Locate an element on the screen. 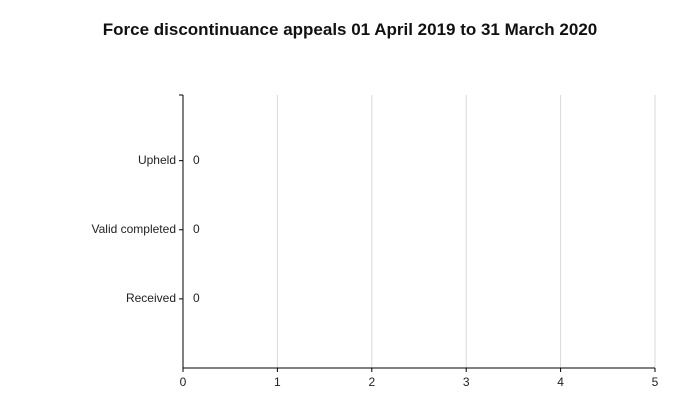 The width and height of the screenshot is (684, 400). x-tick-label: 3 is located at coordinates (466, 382).